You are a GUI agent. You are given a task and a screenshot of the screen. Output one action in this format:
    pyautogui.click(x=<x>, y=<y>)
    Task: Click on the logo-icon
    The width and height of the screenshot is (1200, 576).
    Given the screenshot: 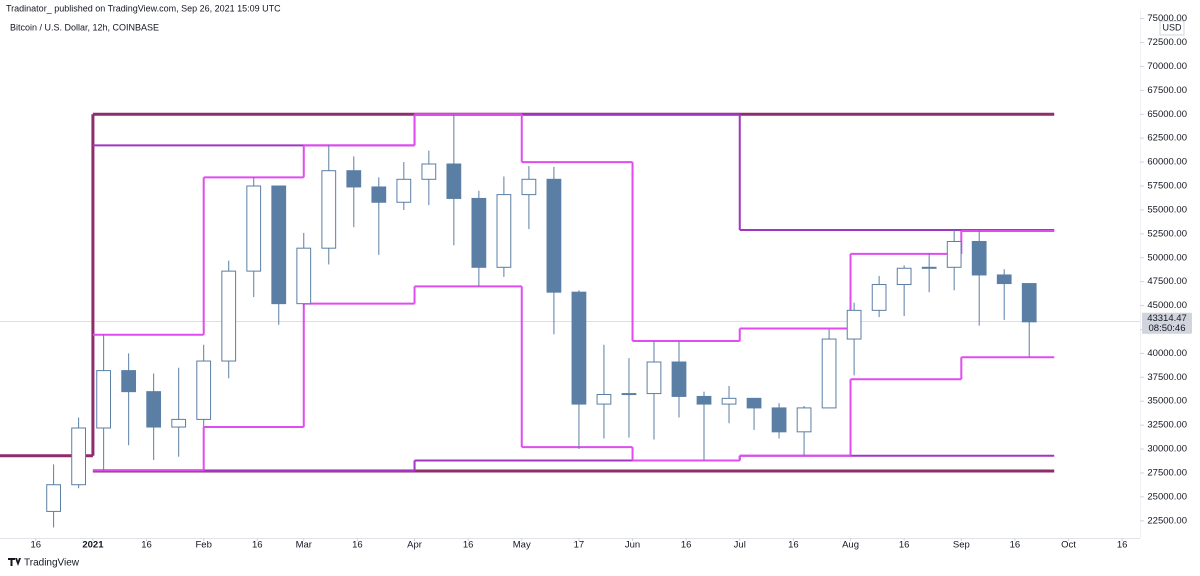 What is the action you would take?
    pyautogui.click(x=14, y=562)
    